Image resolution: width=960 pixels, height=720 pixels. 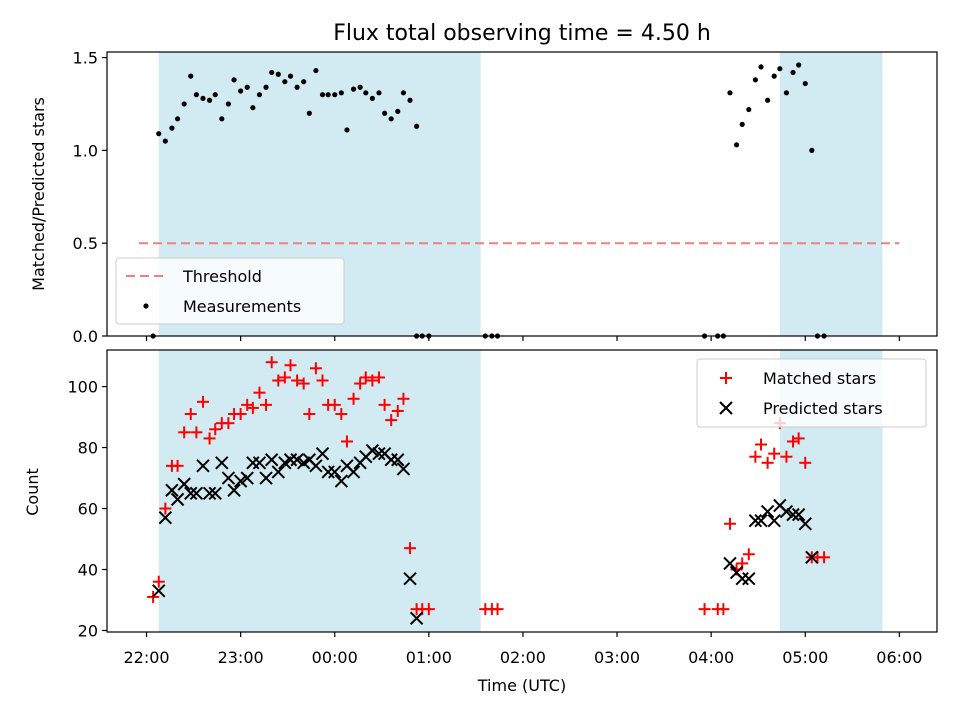 What do you see at coordinates (82, 387) in the screenshot?
I see `counts-y-tick-label: 100` at bounding box center [82, 387].